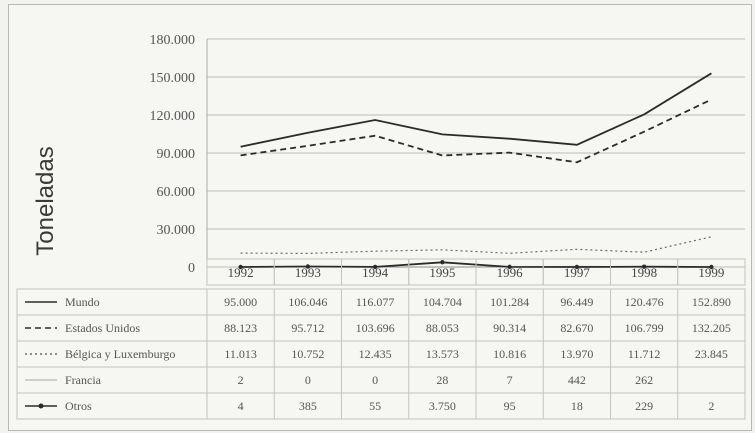  I want to click on data-label: 152.890, so click(711, 302).